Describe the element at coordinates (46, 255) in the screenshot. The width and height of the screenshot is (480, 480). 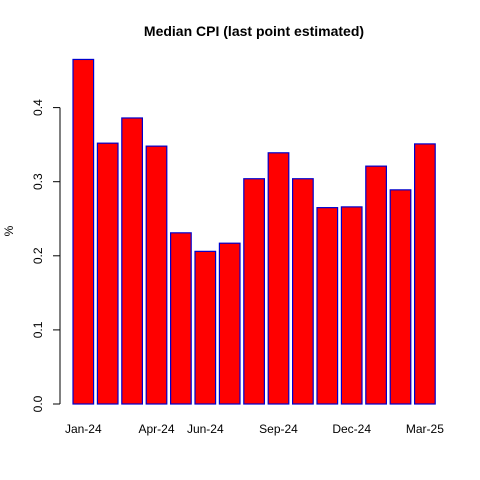
I see `y-axis: 0.0 0.1 0.2 0.3 0.4` at that location.